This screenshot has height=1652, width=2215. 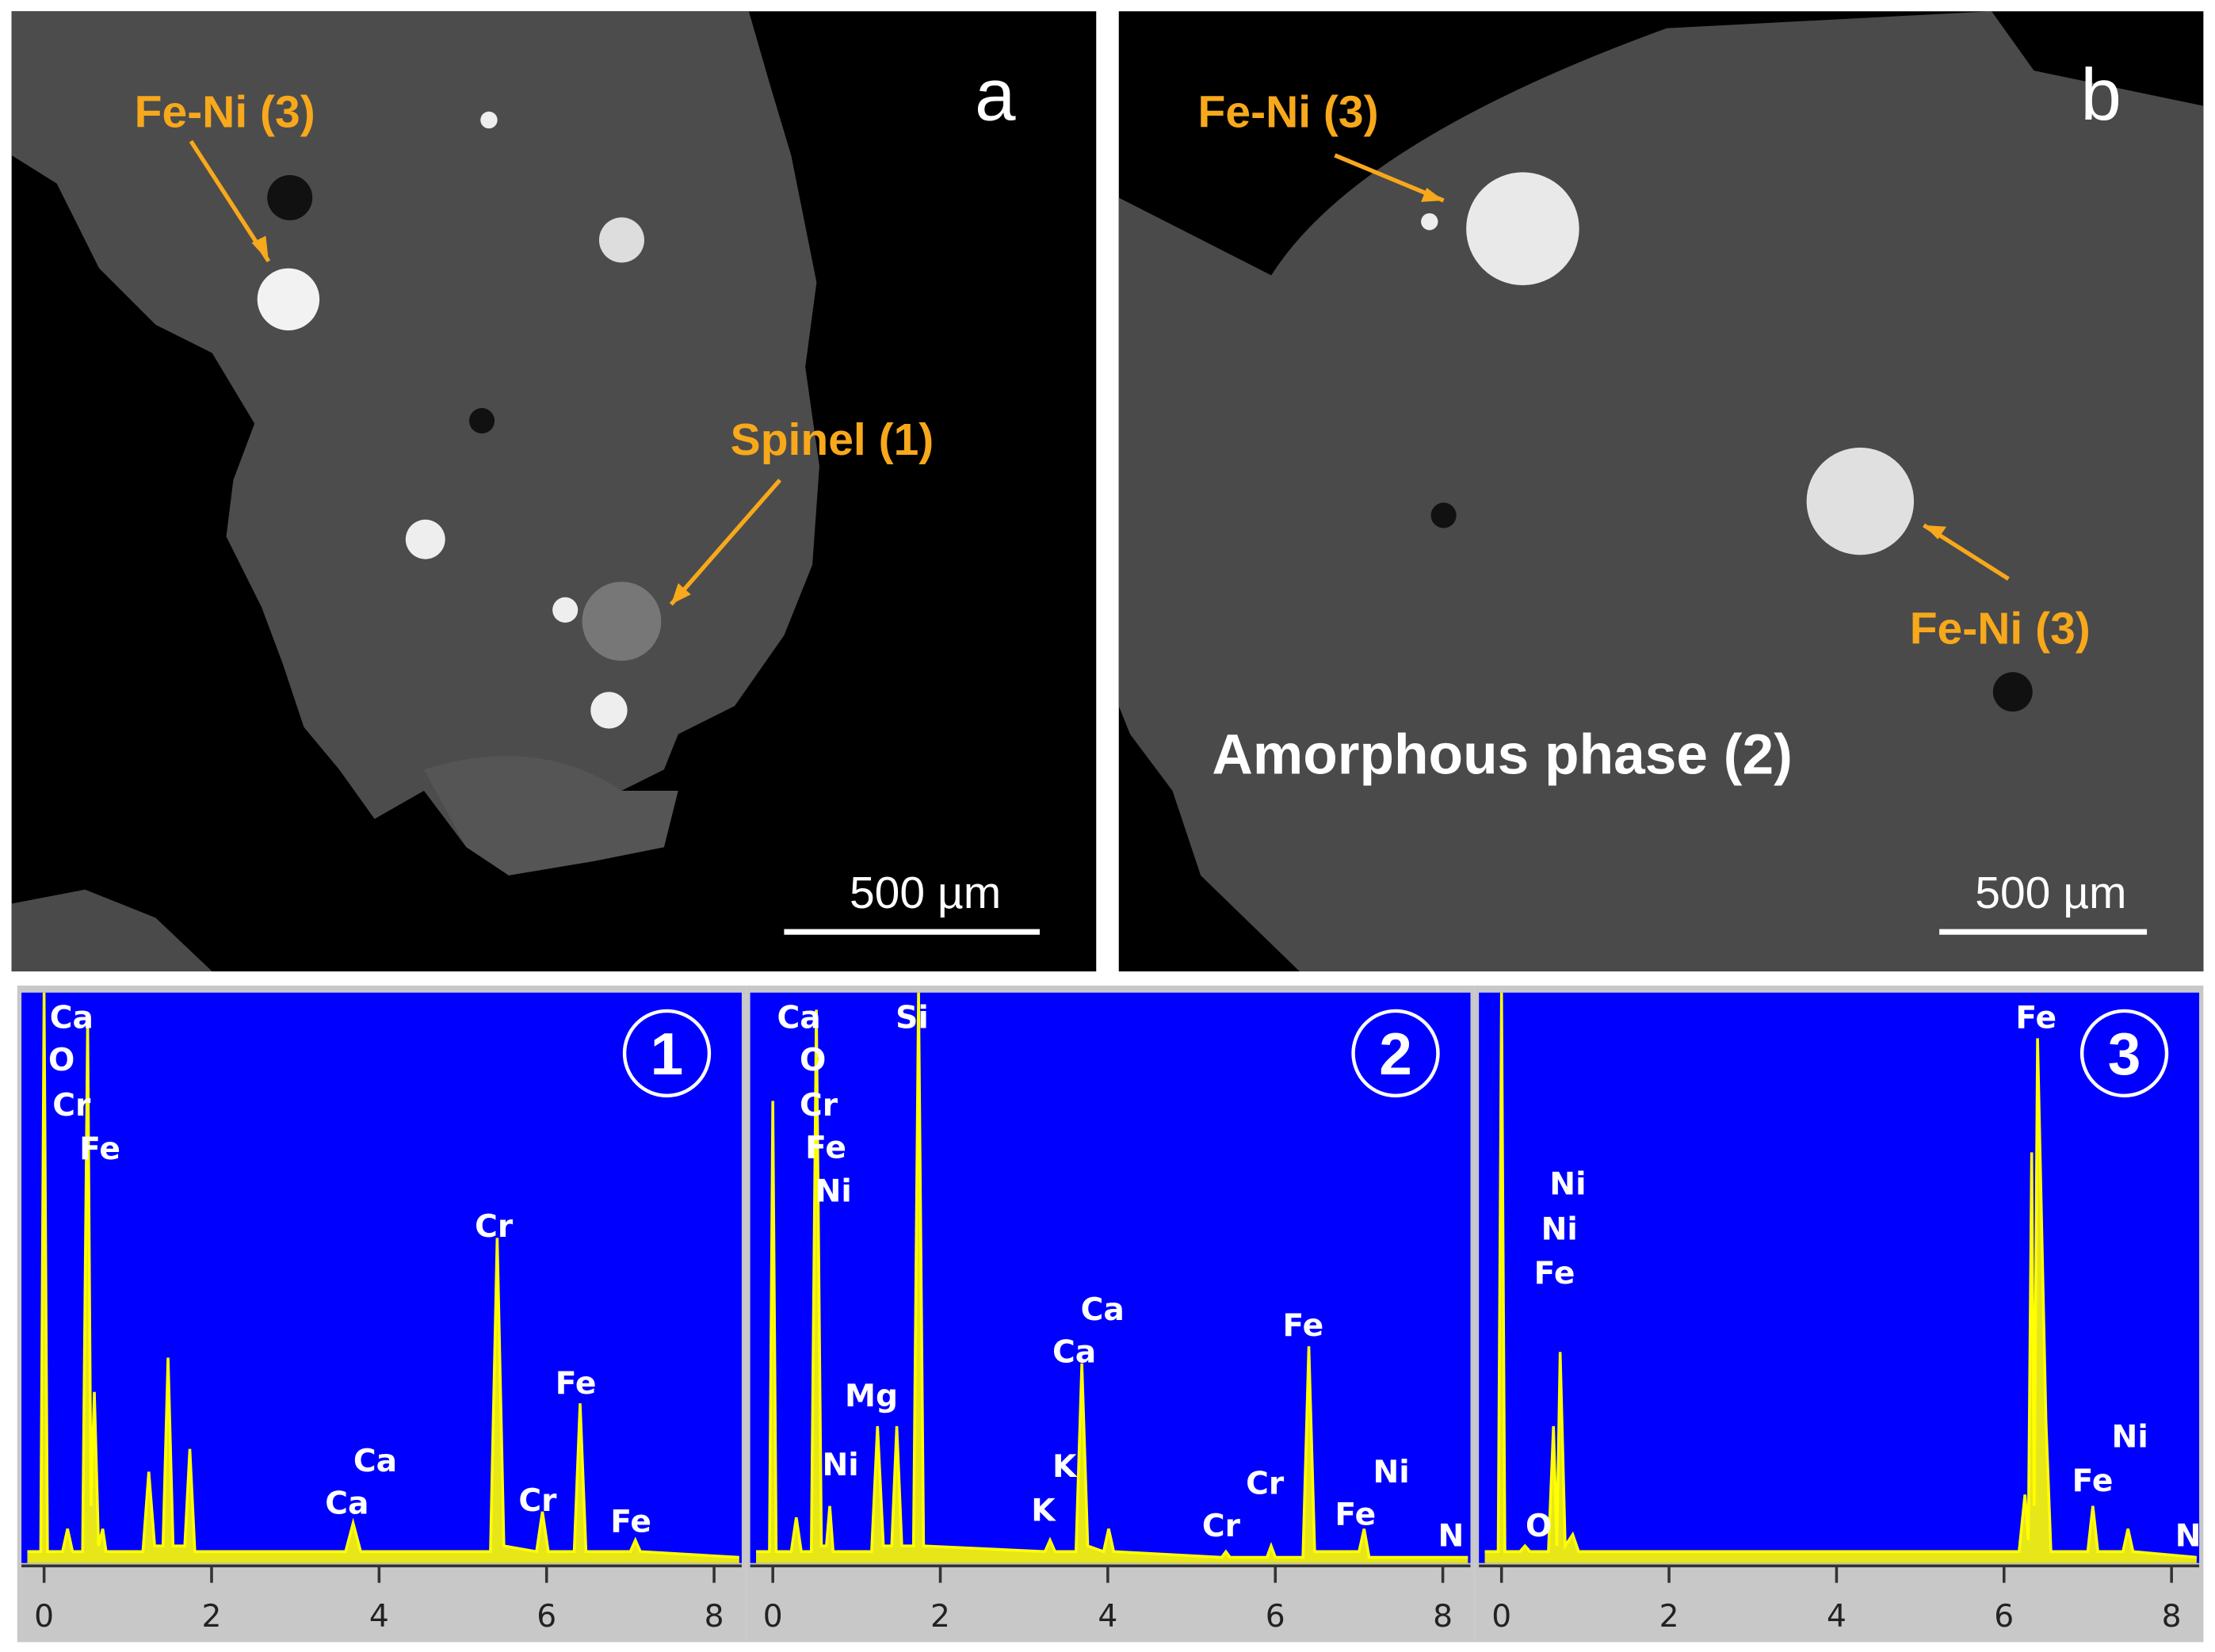 What do you see at coordinates (832, 439) in the screenshot?
I see `annotation: Spinel (1)` at bounding box center [832, 439].